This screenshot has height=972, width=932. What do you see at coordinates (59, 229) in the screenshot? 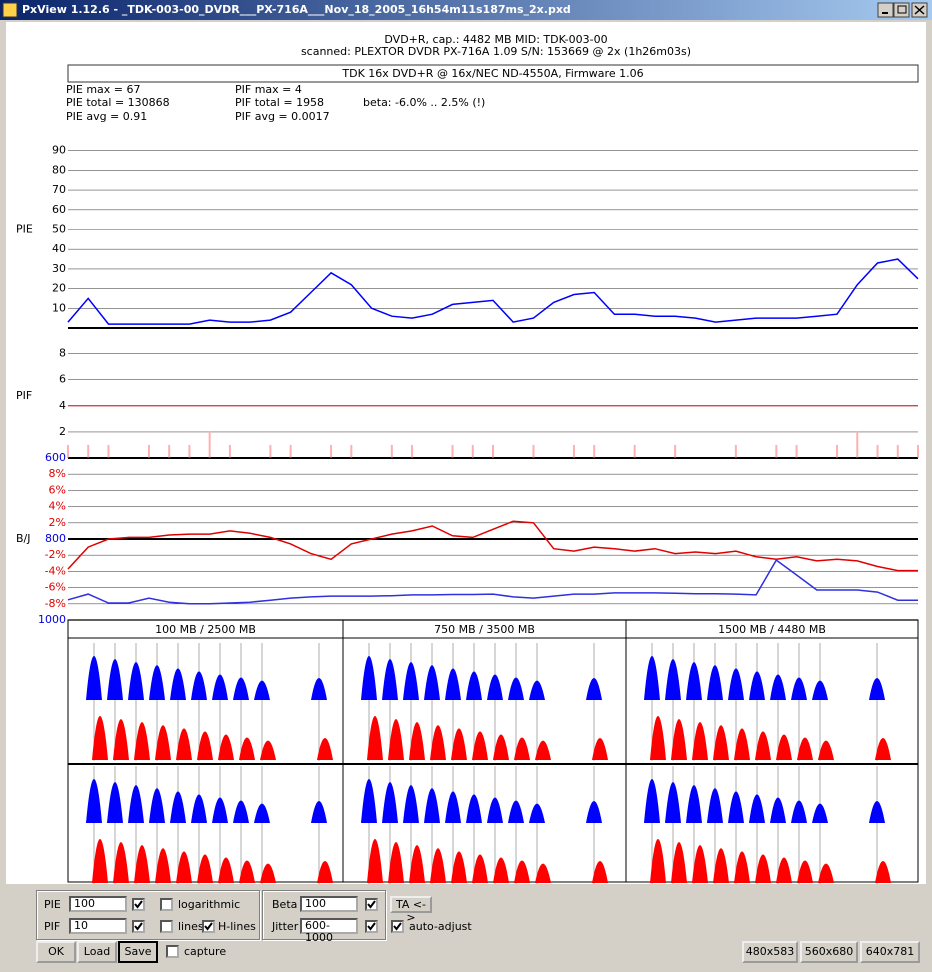
I see `y-tick-label: 50` at bounding box center [59, 229].